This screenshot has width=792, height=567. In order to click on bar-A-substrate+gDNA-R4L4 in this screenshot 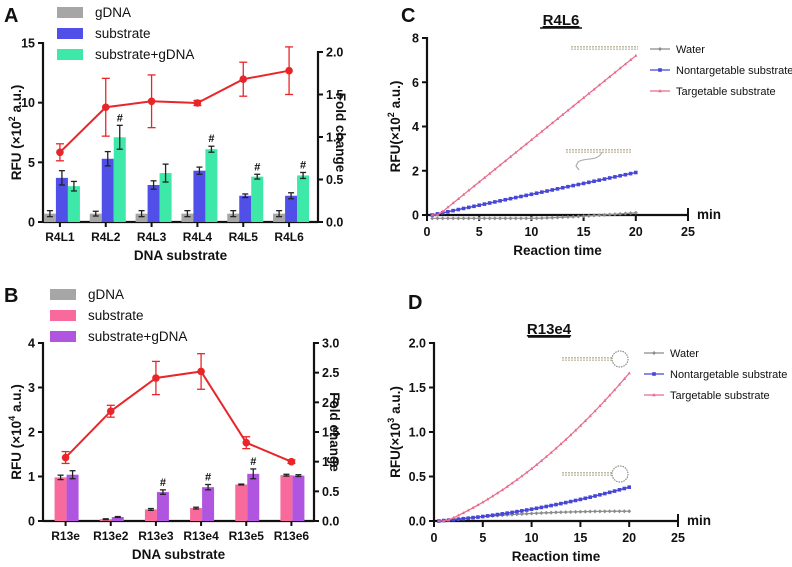, I will do `click(211, 185)`.